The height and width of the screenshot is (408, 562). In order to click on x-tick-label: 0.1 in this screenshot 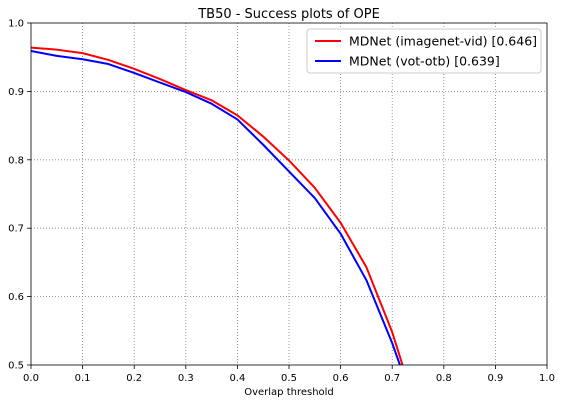, I will do `click(83, 378)`.